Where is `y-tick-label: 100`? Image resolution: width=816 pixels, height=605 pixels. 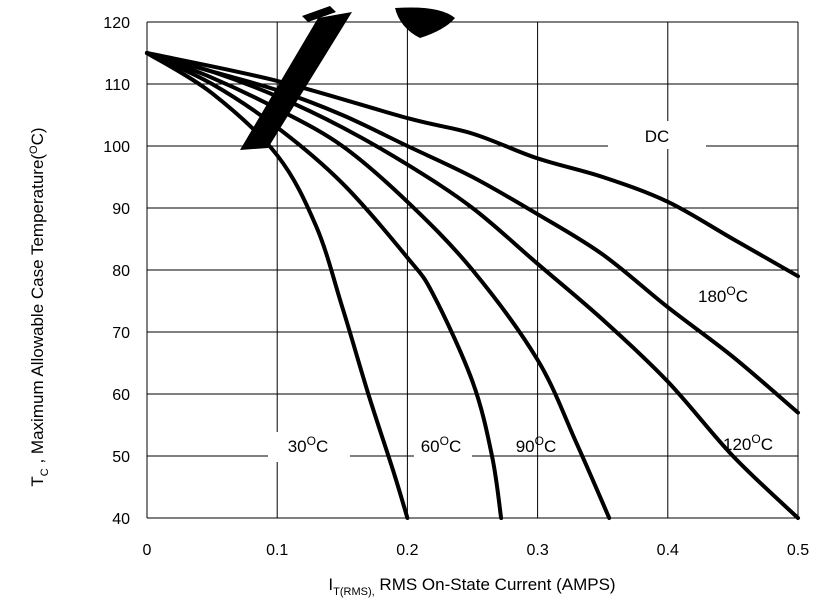 y-tick-label: 100 is located at coordinates (116, 147).